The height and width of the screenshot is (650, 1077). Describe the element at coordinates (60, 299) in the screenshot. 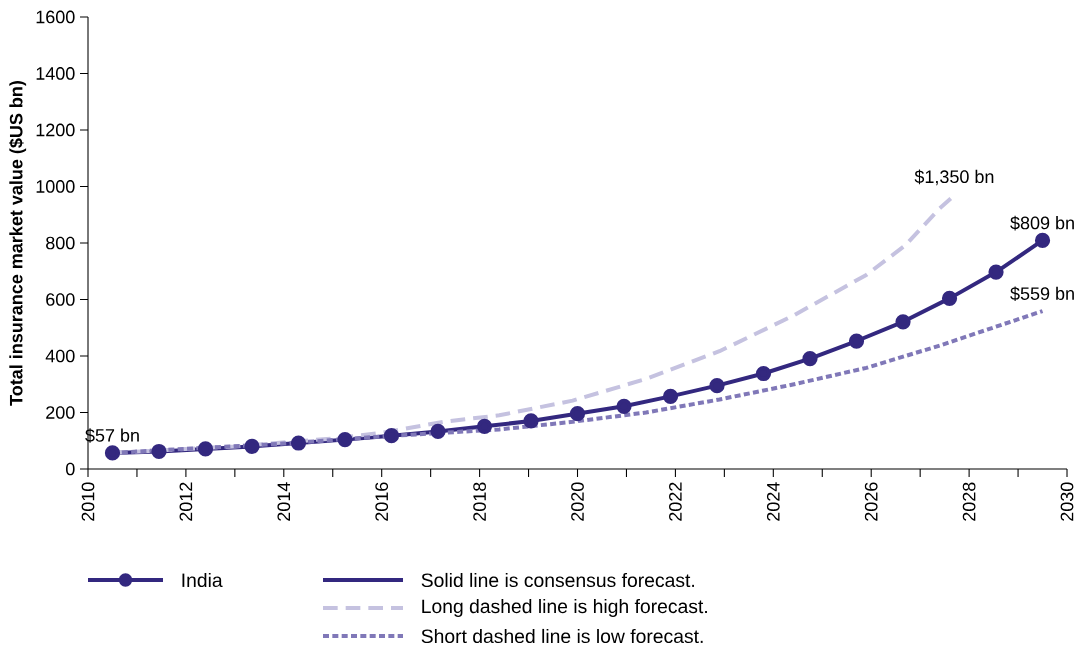

I see `y-tick-label: 600` at that location.